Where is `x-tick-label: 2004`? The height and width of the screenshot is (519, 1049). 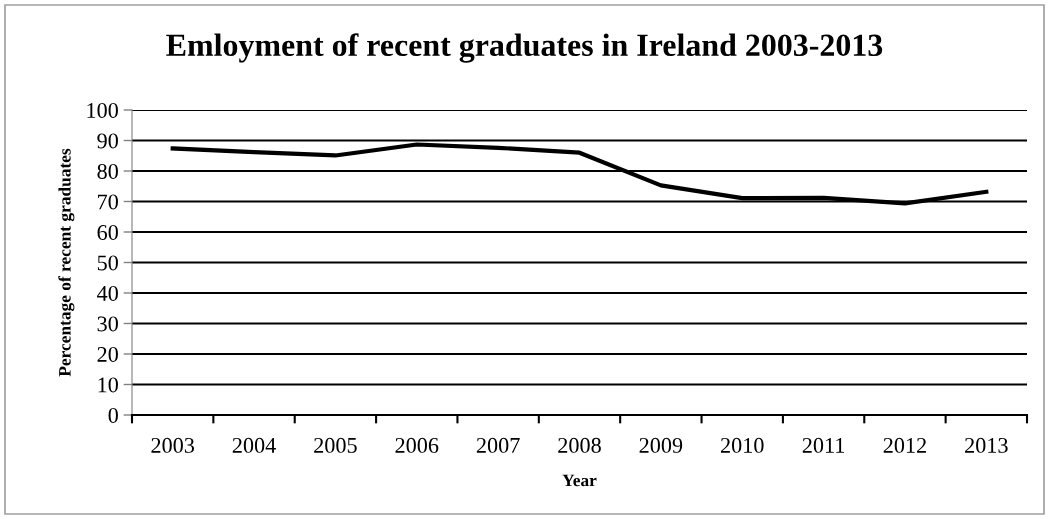
x-tick-label: 2004 is located at coordinates (254, 445).